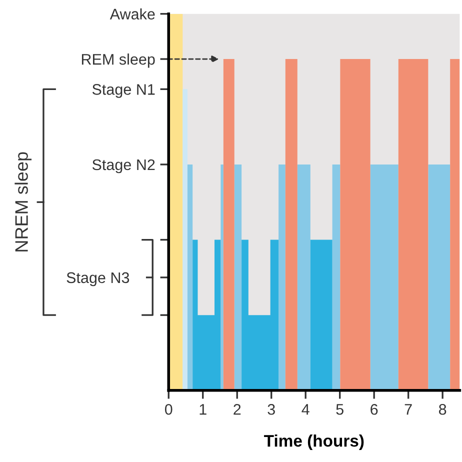 Image resolution: width=462 pixels, height=462 pixels. I want to click on x-tick-label: 0, so click(168, 409).